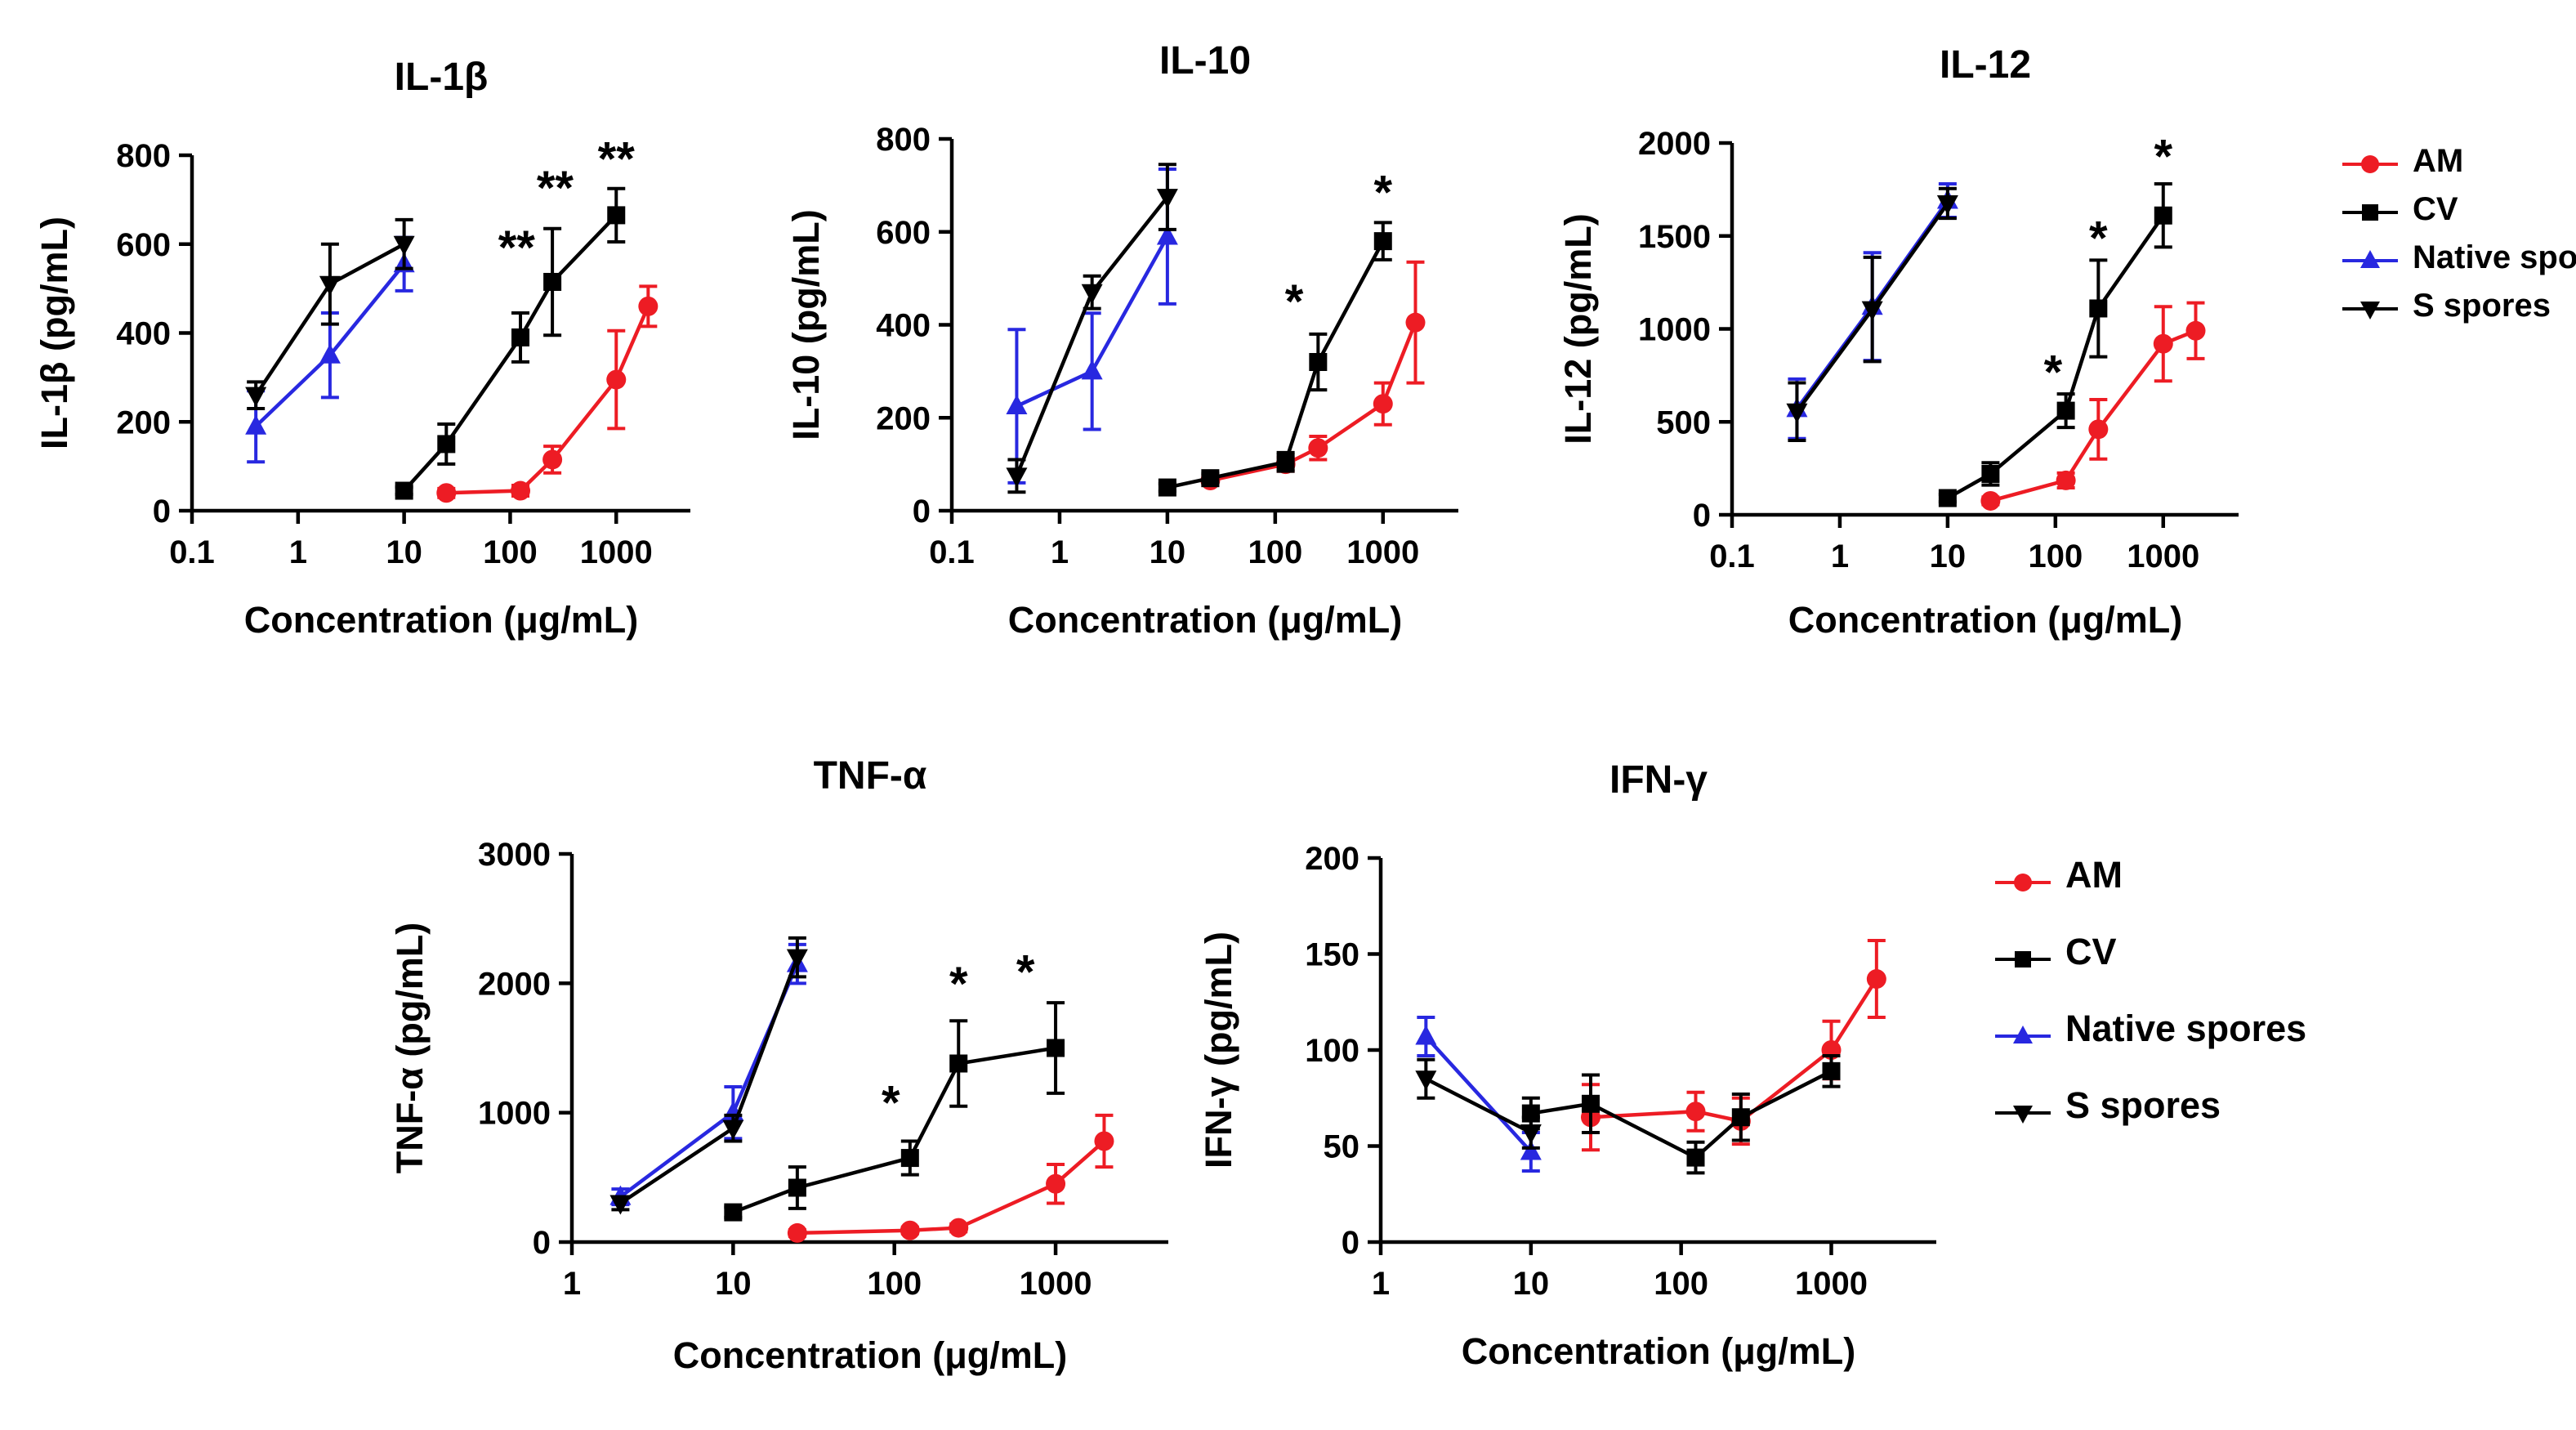 The width and height of the screenshot is (2576, 1430). I want to click on y-tick-label: 100, so click(1332, 1051).